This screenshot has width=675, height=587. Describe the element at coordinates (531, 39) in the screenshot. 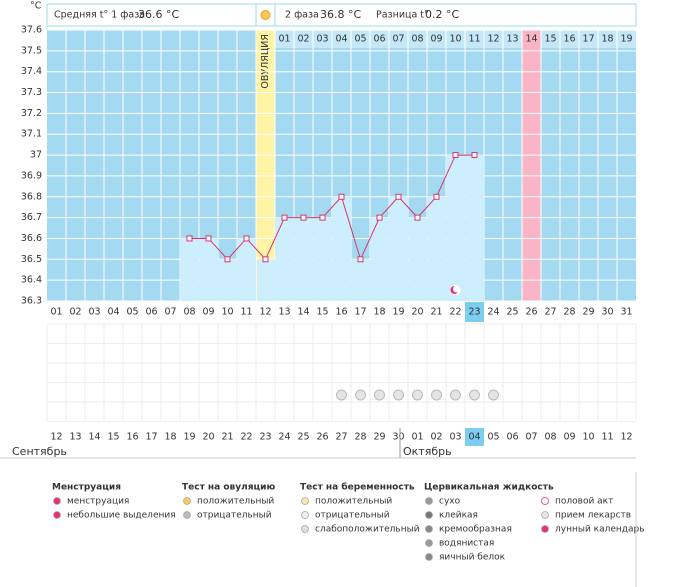

I see `cycle-day-label: 14` at that location.